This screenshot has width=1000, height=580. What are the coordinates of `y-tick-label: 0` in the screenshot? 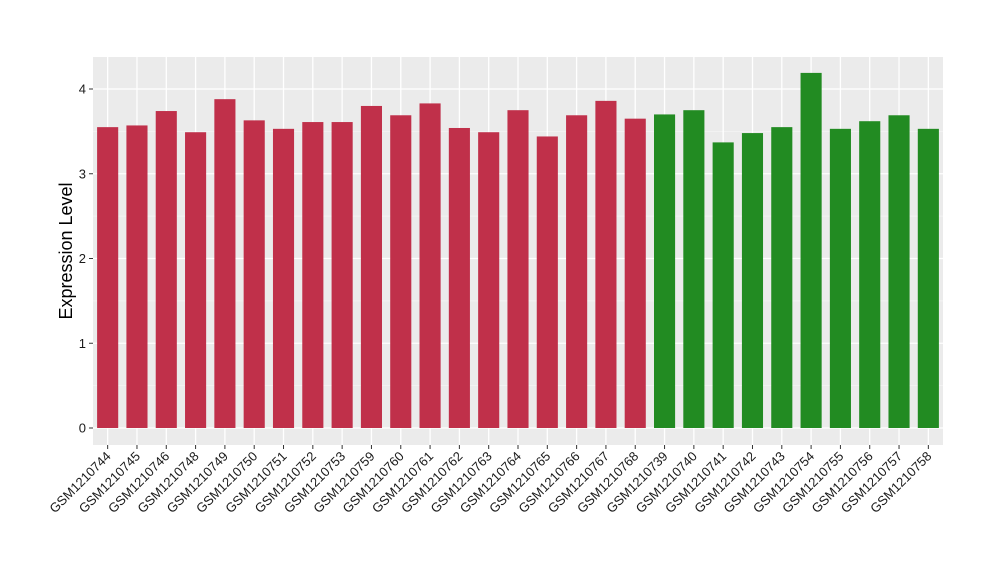 It's located at (82, 428).